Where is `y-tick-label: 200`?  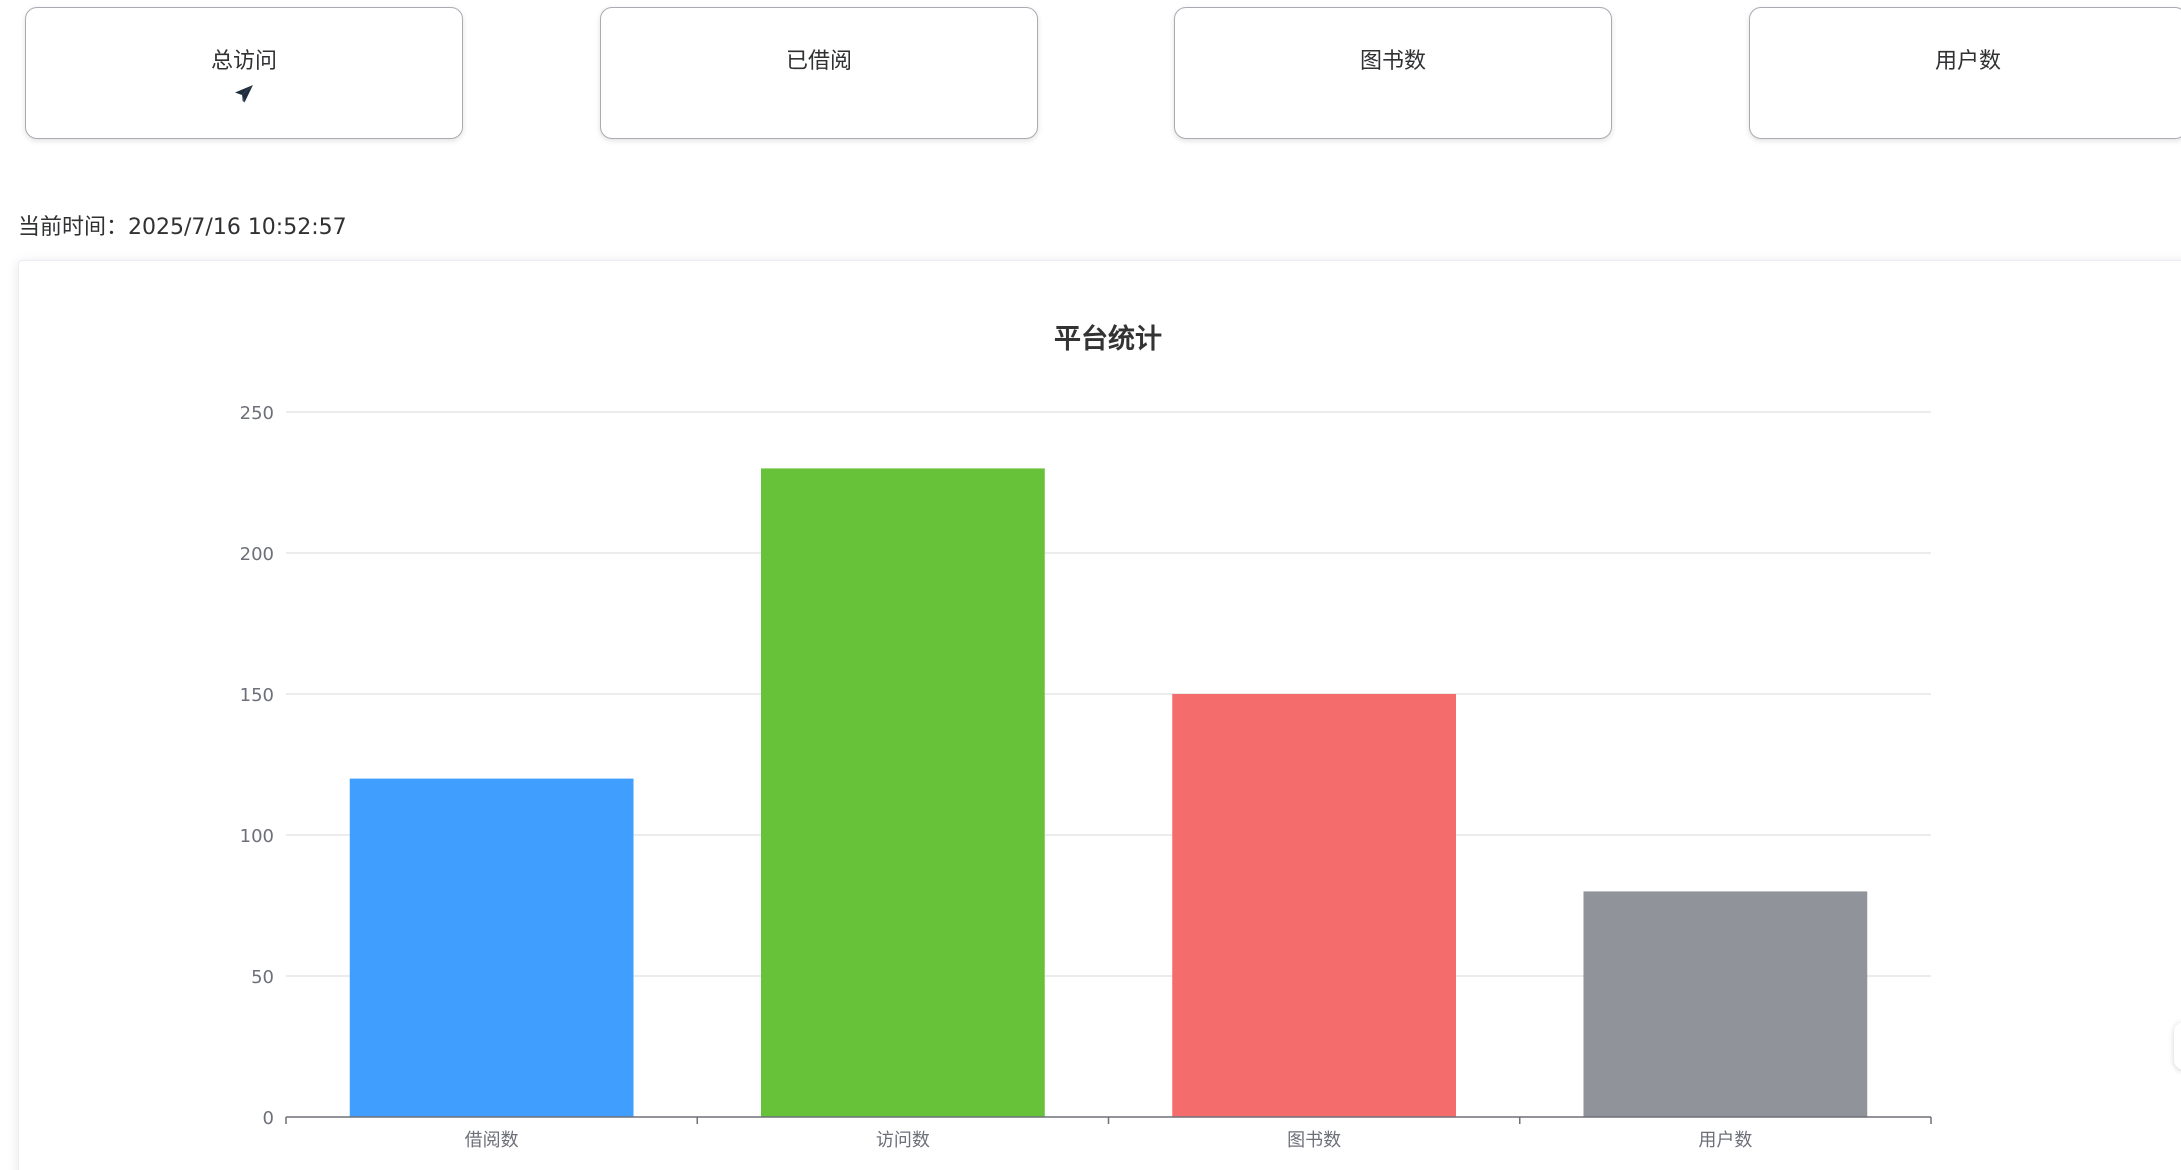 y-tick-label: 200 is located at coordinates (257, 554).